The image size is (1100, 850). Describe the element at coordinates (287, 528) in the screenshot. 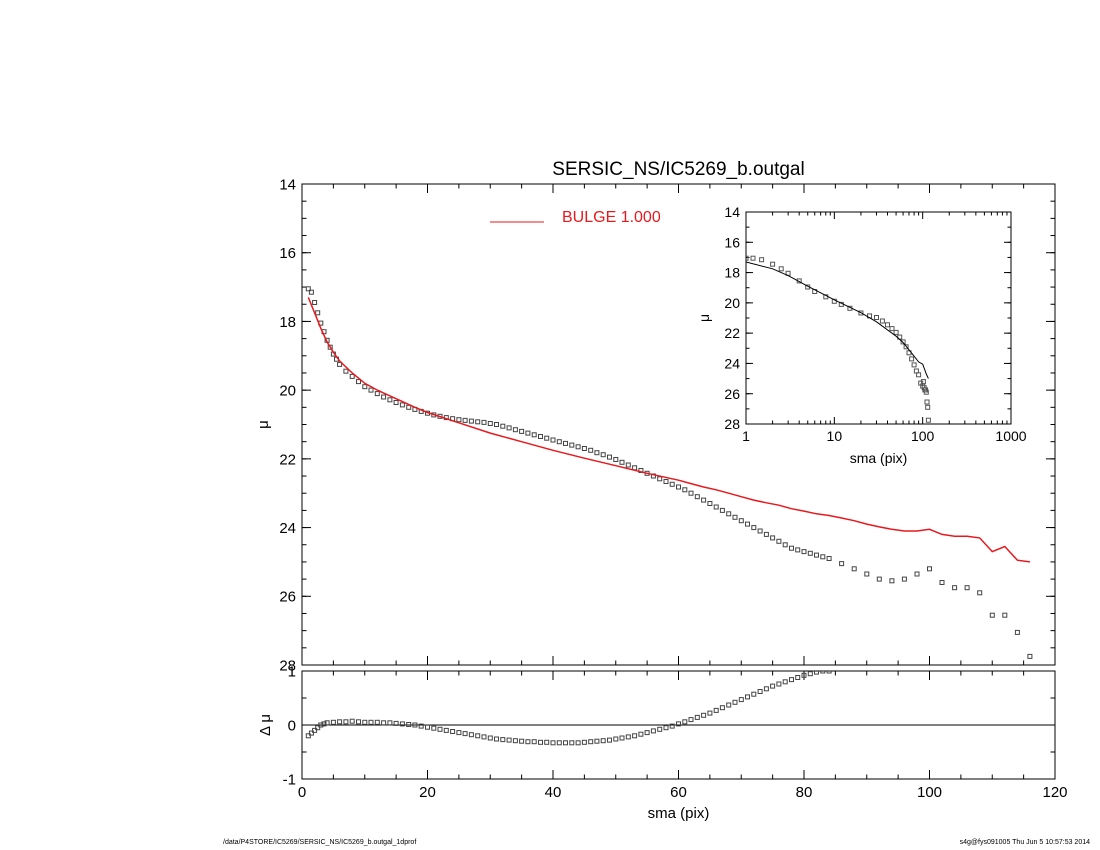

I see `y-tick-label: 24` at that location.